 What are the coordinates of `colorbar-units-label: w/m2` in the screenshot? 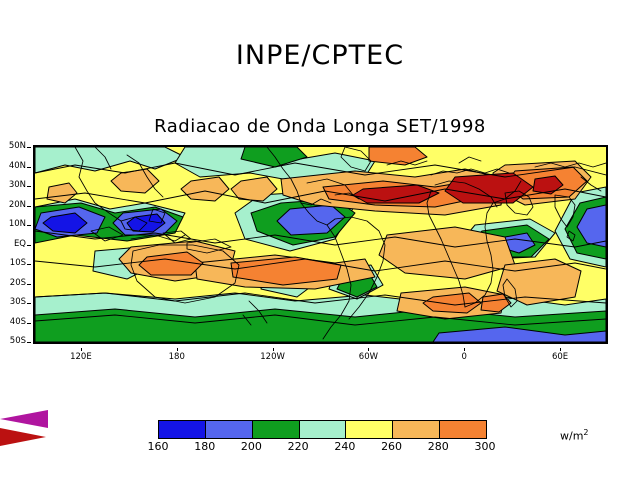 It's located at (574, 435).